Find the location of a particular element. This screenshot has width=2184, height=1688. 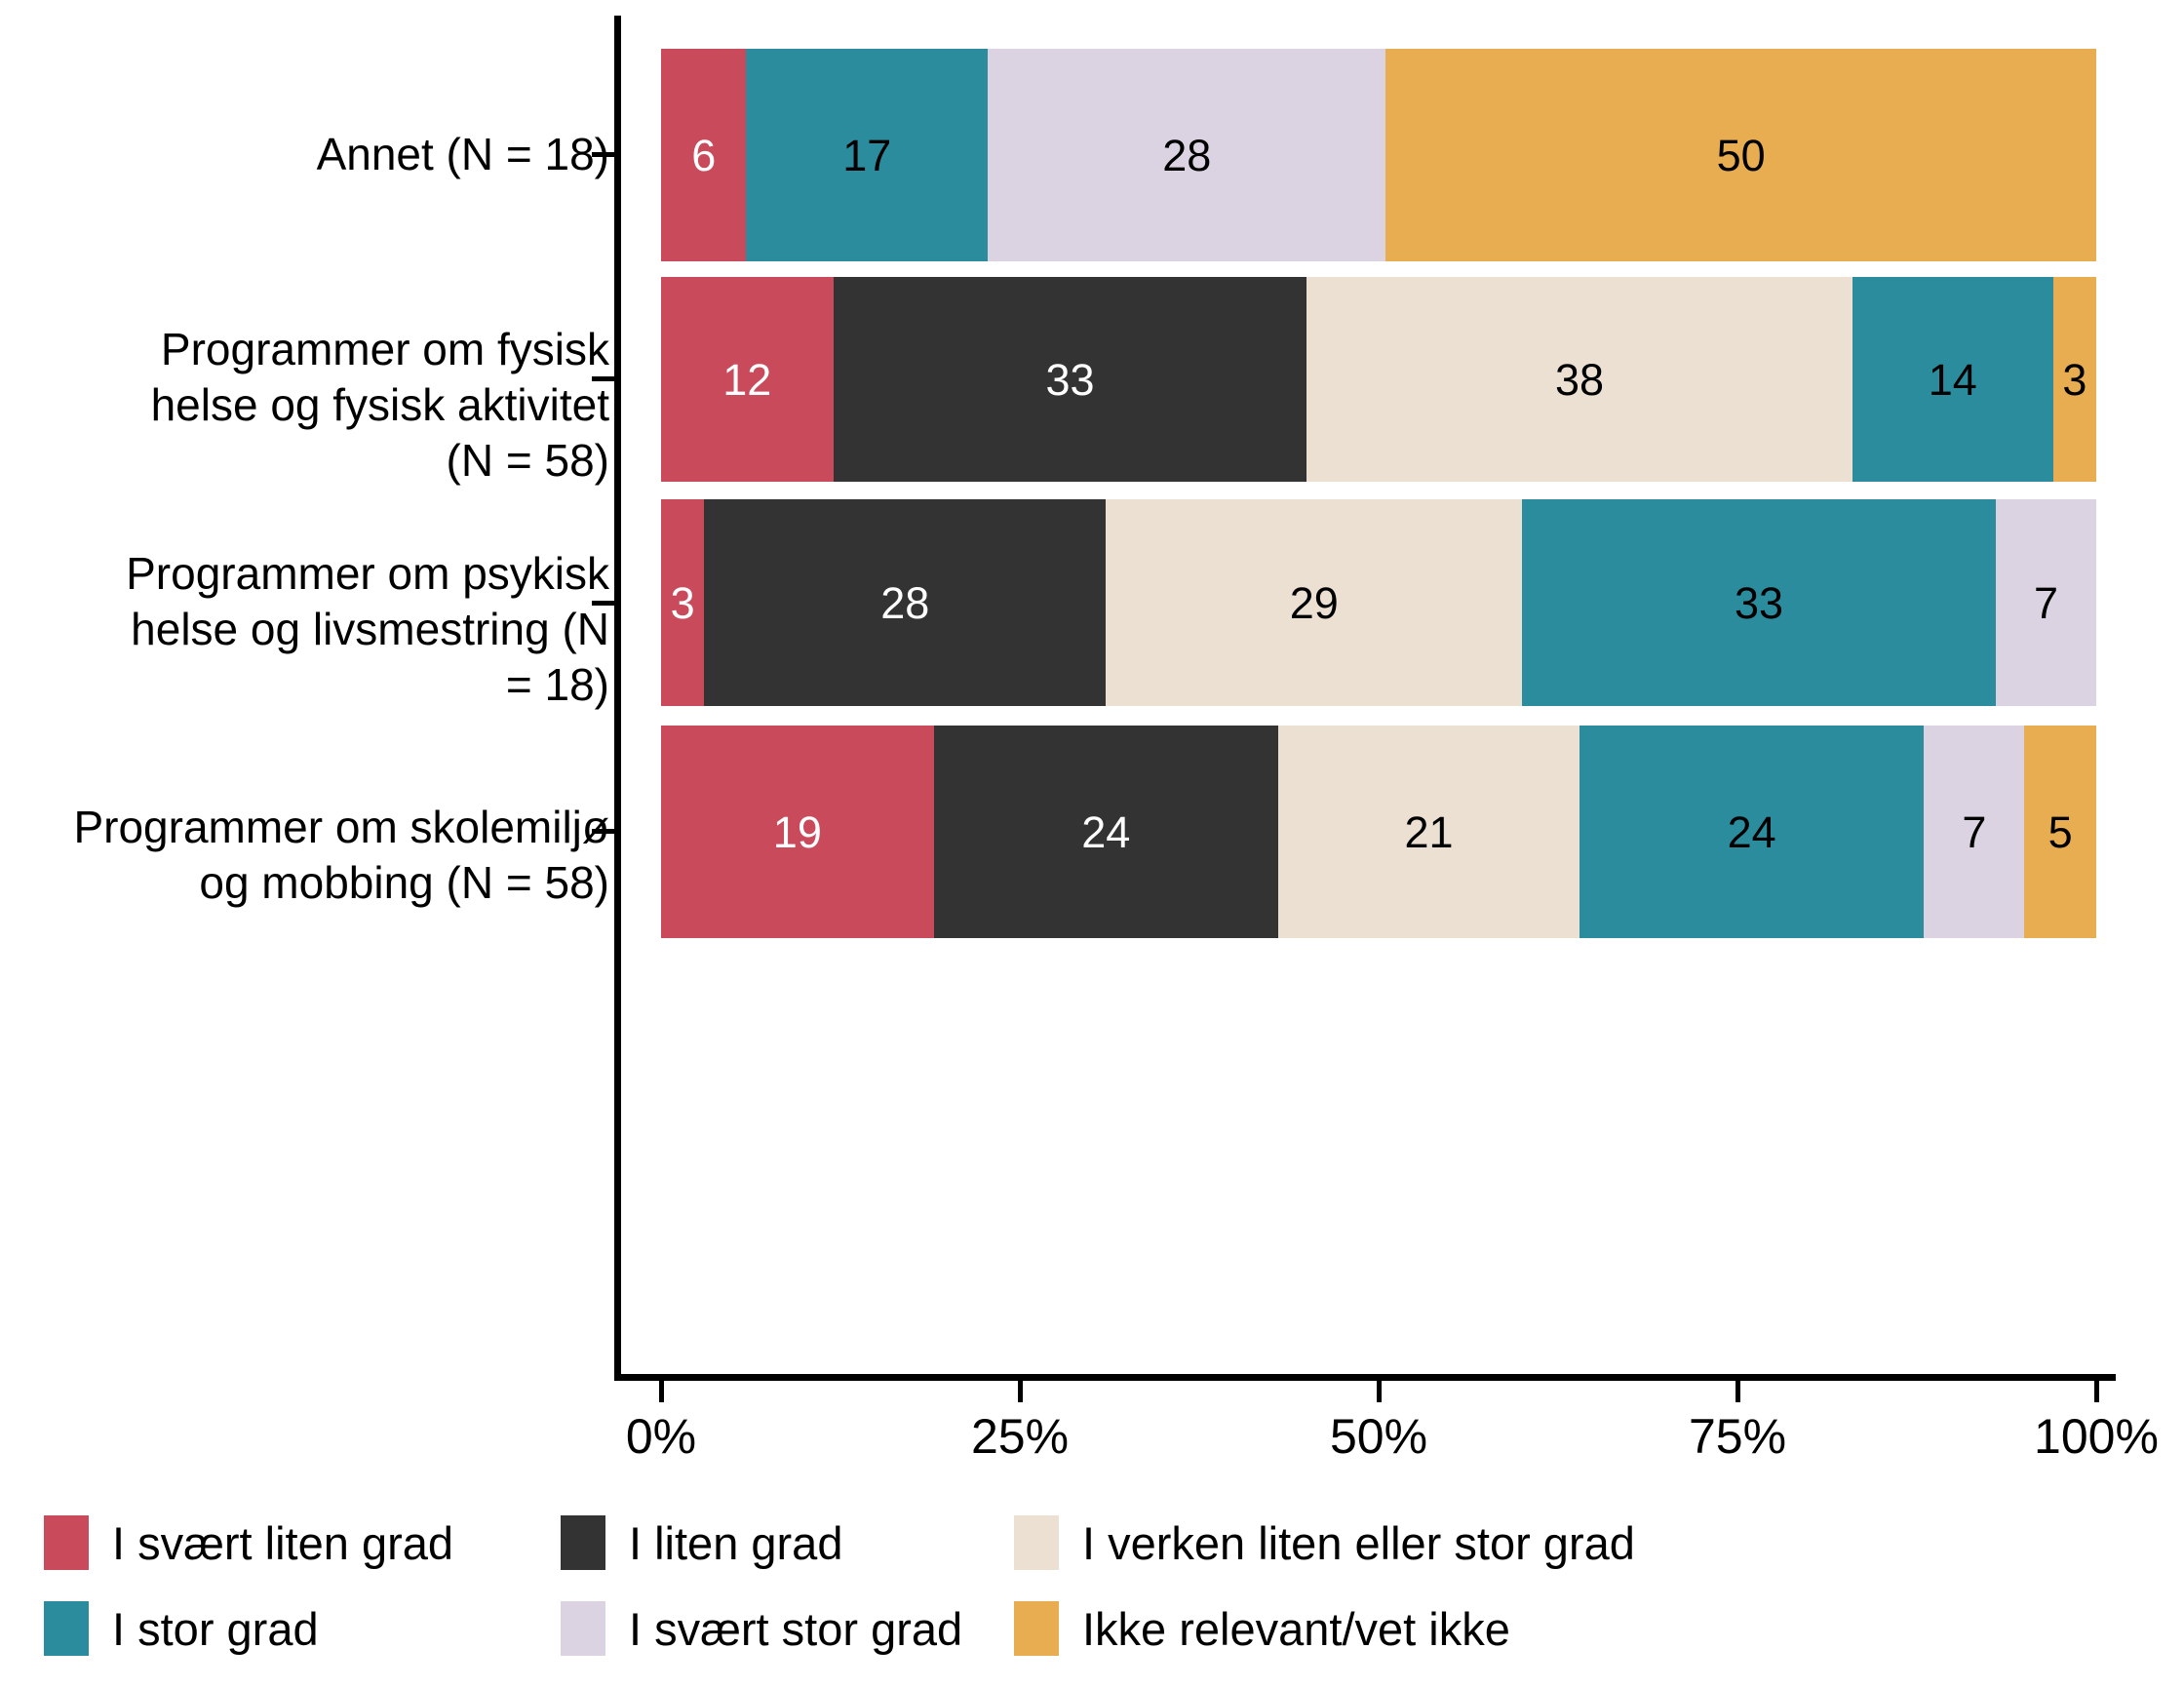

legend-item: Ikke relevant/vet ikke is located at coordinates (1577, 1628).